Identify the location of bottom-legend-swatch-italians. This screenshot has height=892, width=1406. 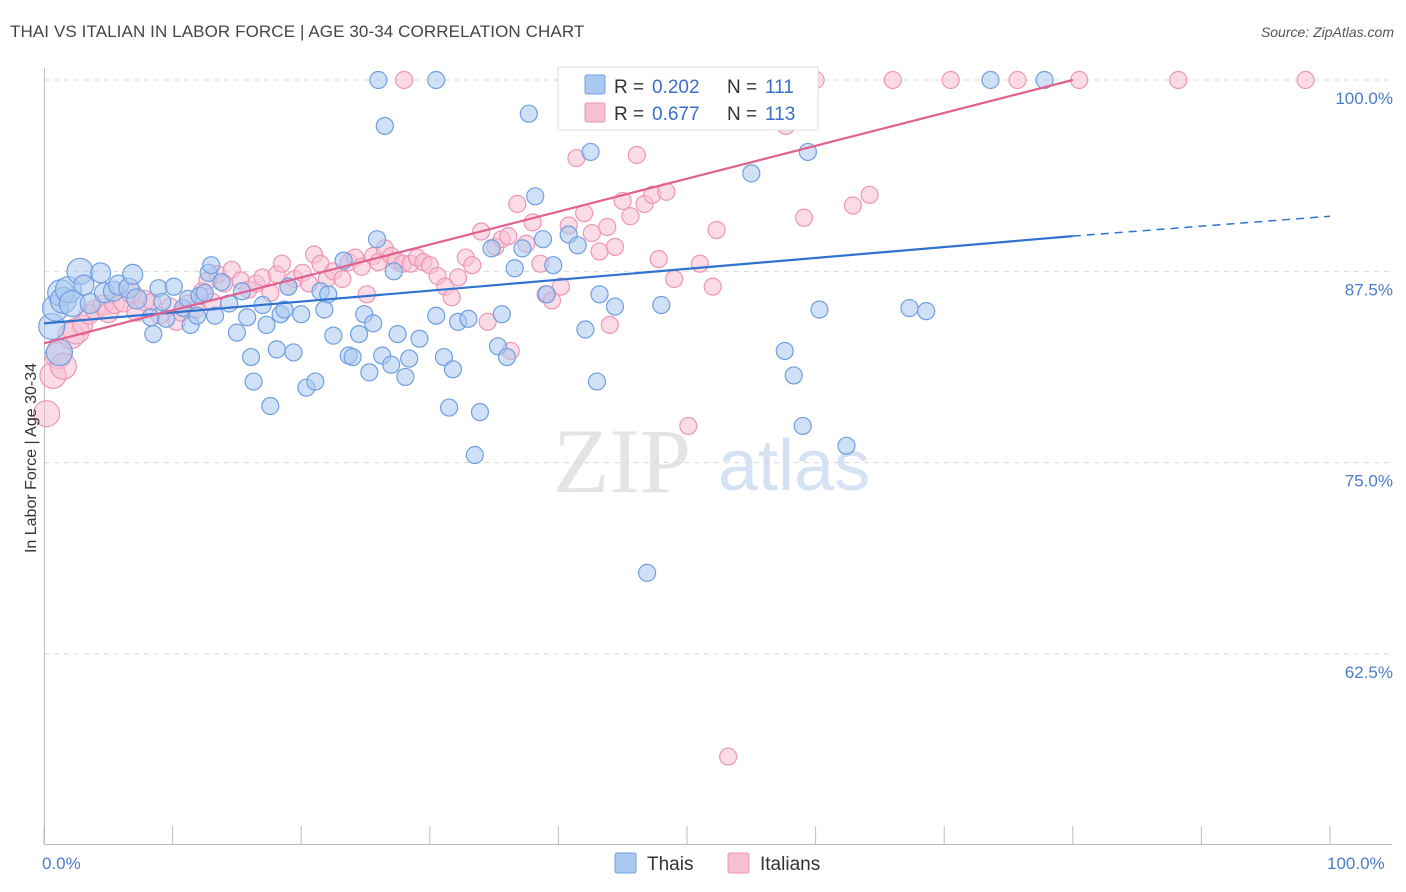
(738, 863).